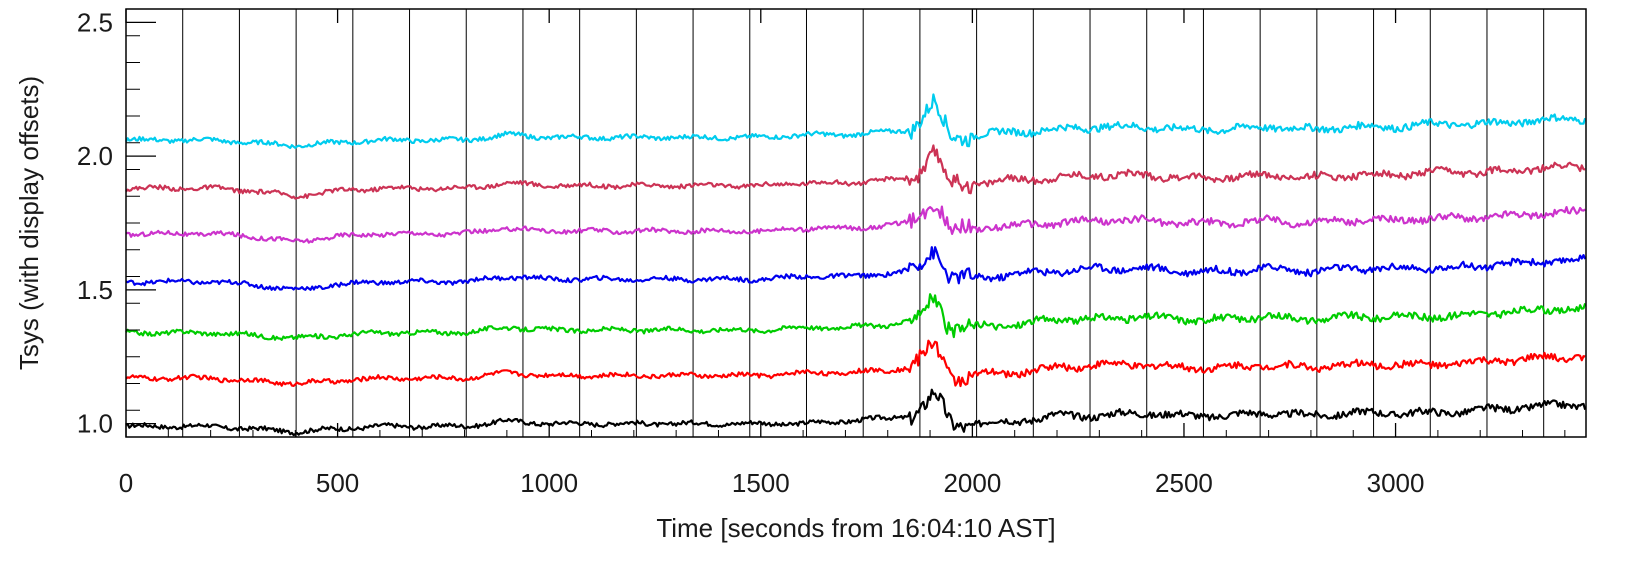  What do you see at coordinates (1184, 483) in the screenshot?
I see `x-tick-label: 2500` at bounding box center [1184, 483].